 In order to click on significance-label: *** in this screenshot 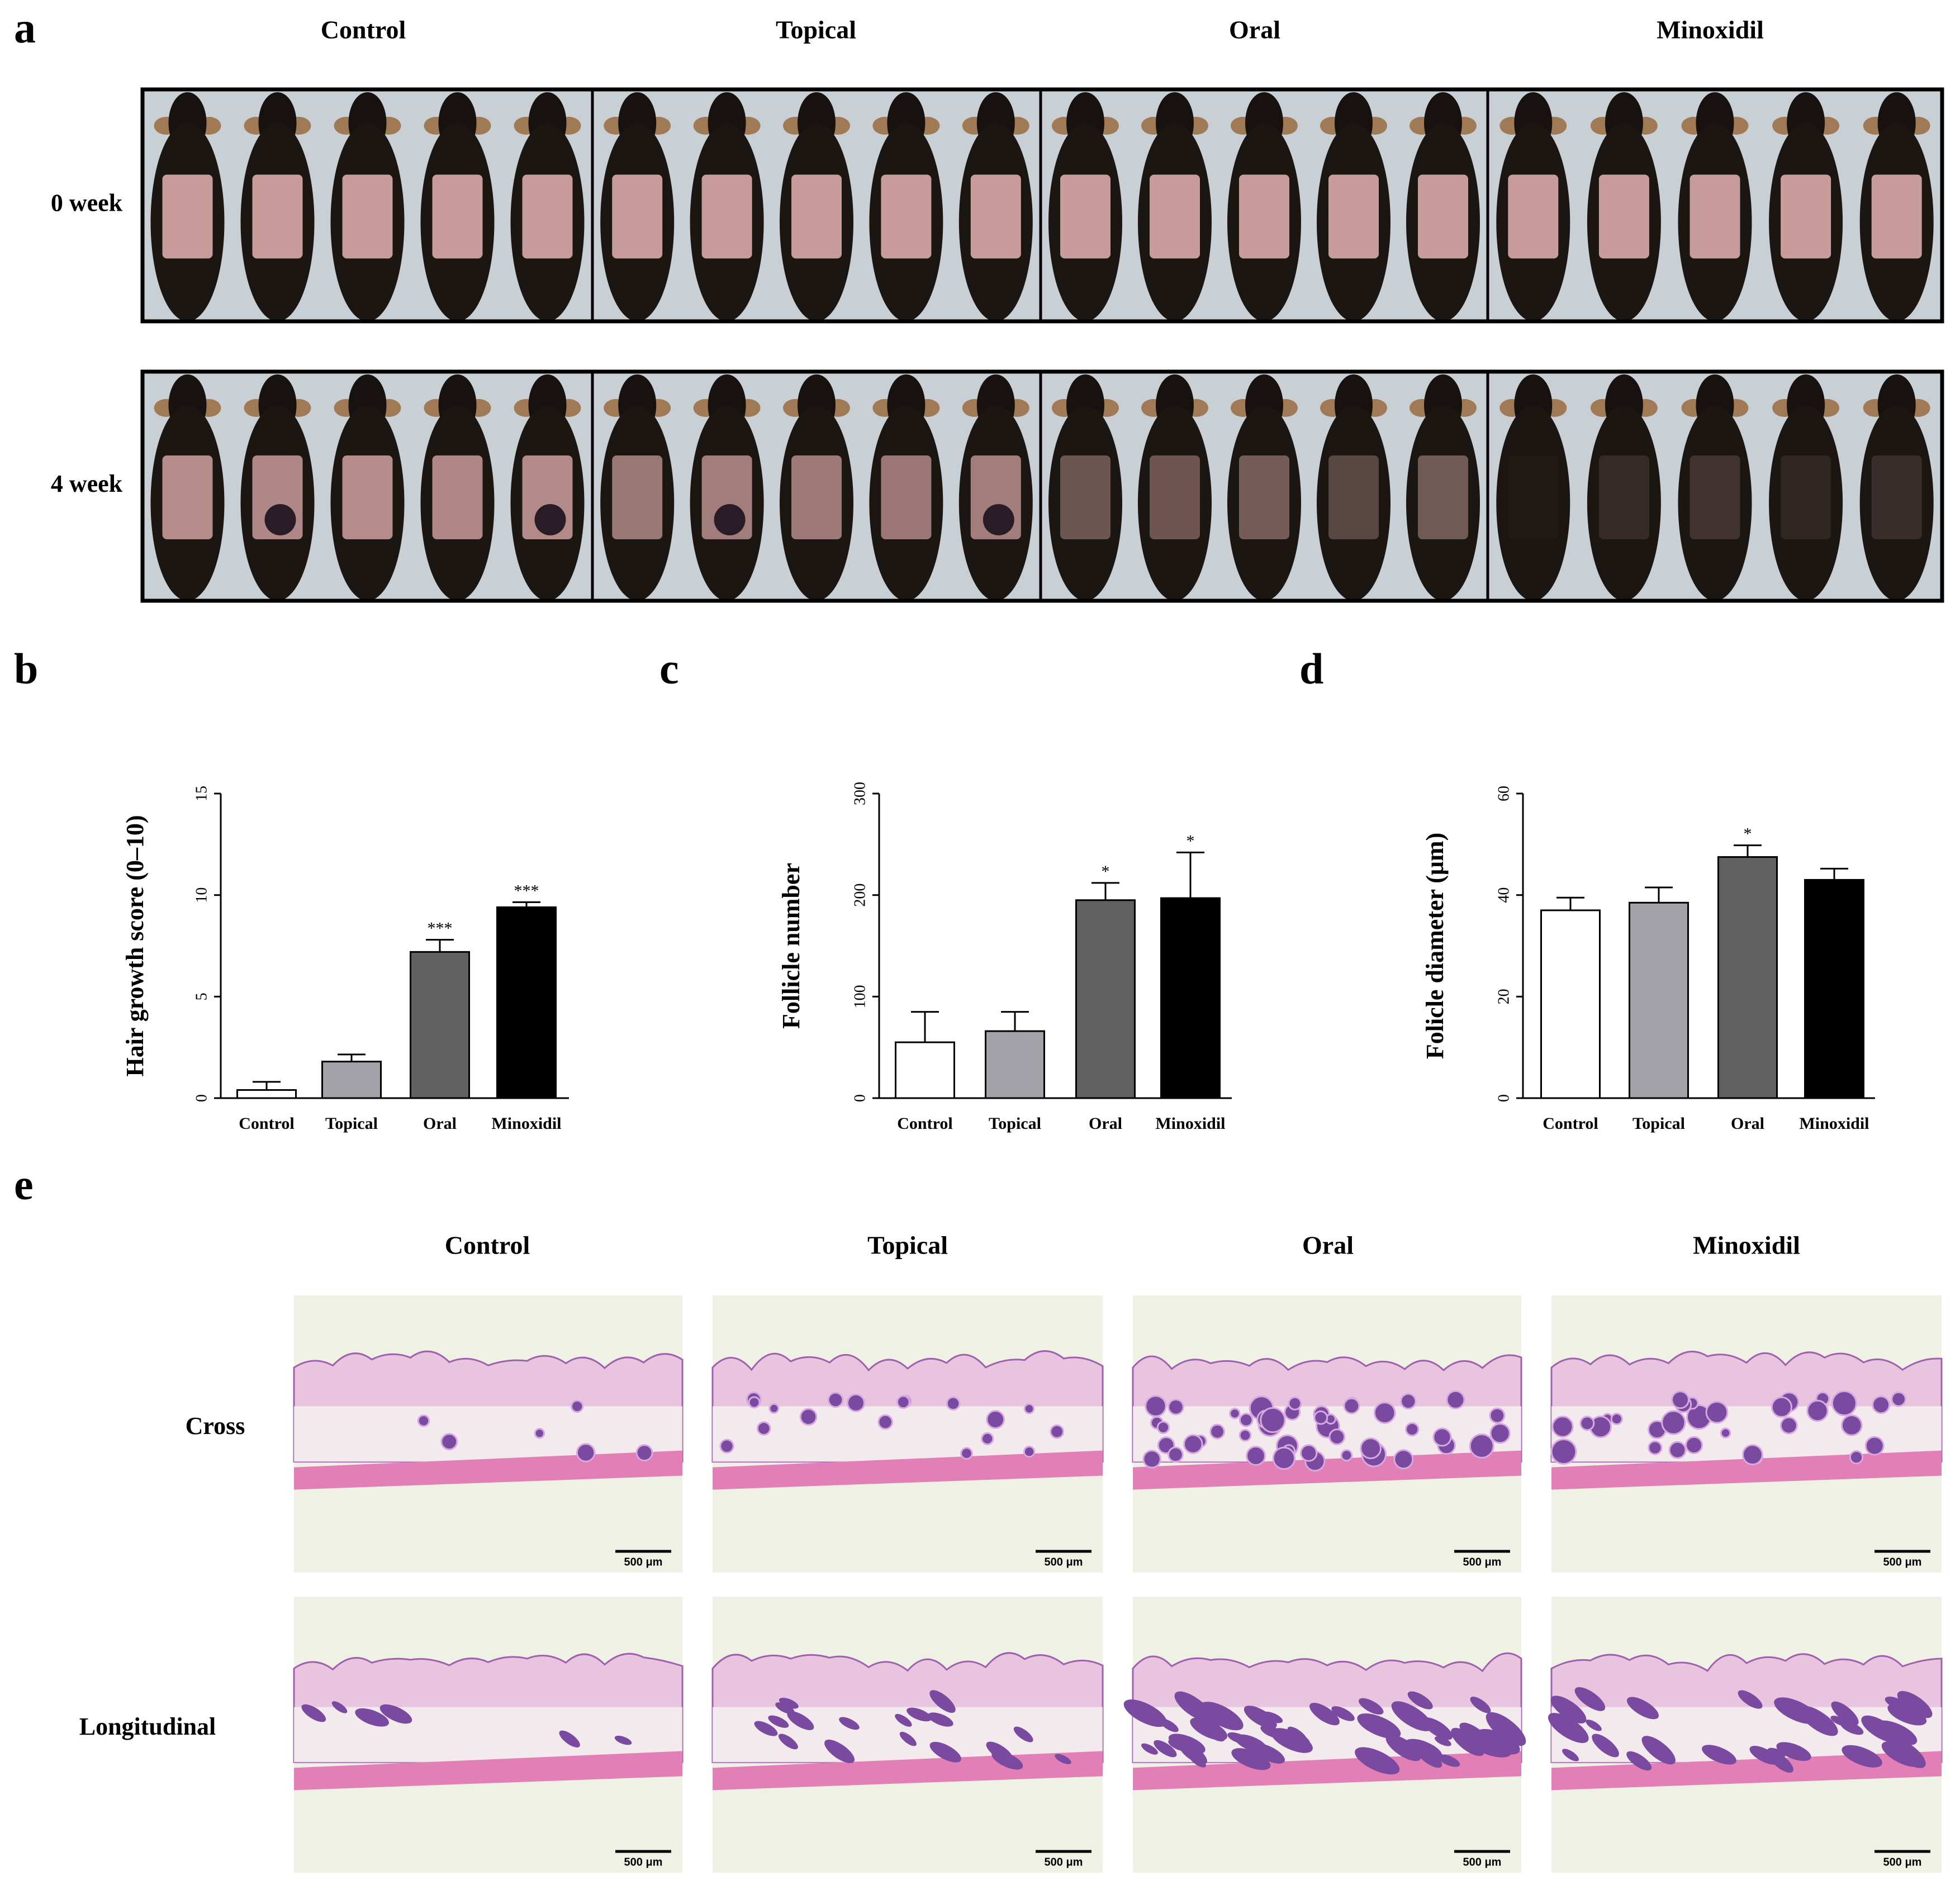, I will do `click(440, 928)`.